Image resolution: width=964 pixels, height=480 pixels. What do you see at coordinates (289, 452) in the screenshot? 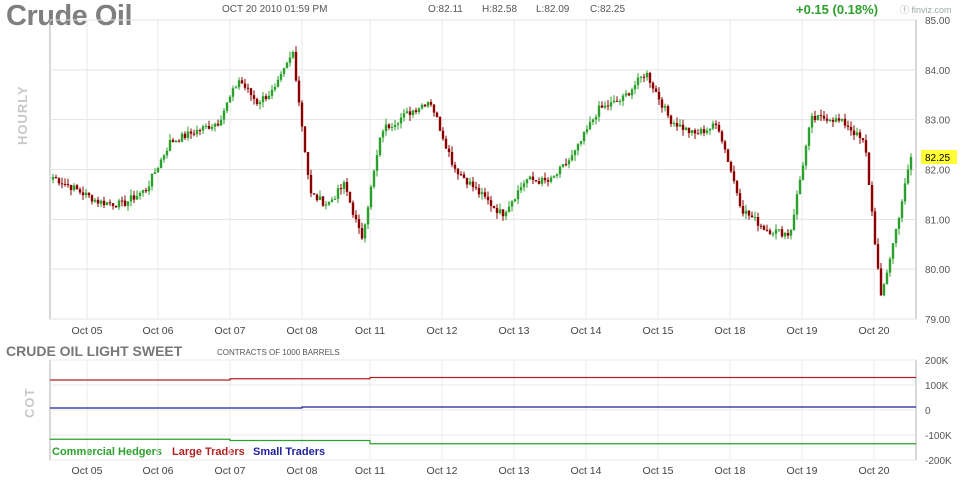
I see `legend-small-traders: Small Traders` at bounding box center [289, 452].